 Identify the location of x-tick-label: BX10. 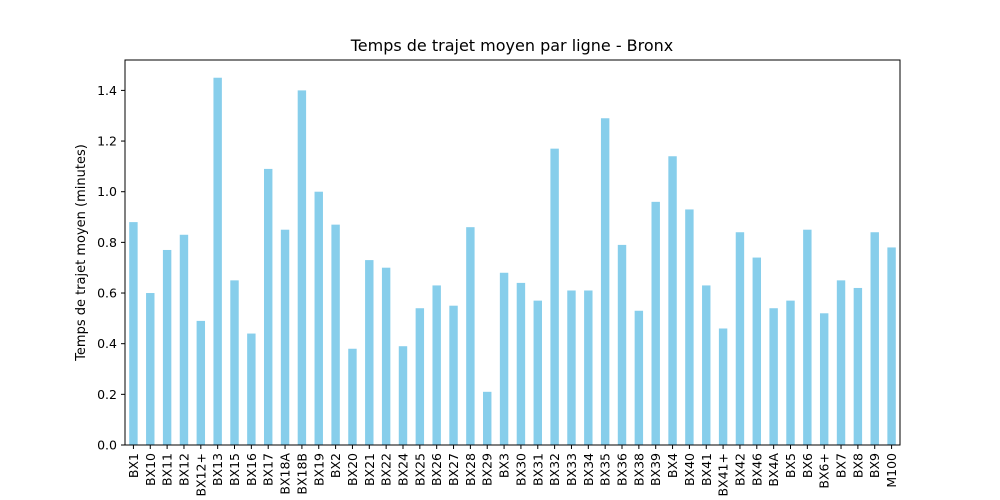
(150, 469).